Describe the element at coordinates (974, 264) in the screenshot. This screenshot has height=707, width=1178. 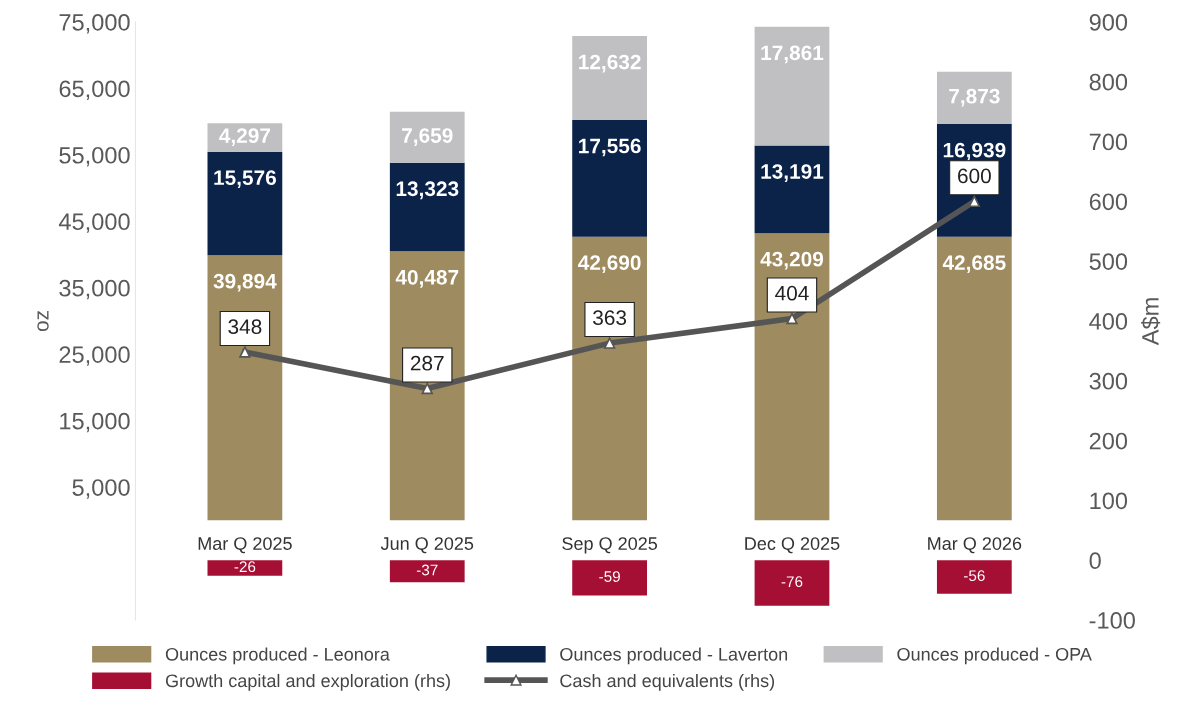
I see `data-label: 42,685` at that location.